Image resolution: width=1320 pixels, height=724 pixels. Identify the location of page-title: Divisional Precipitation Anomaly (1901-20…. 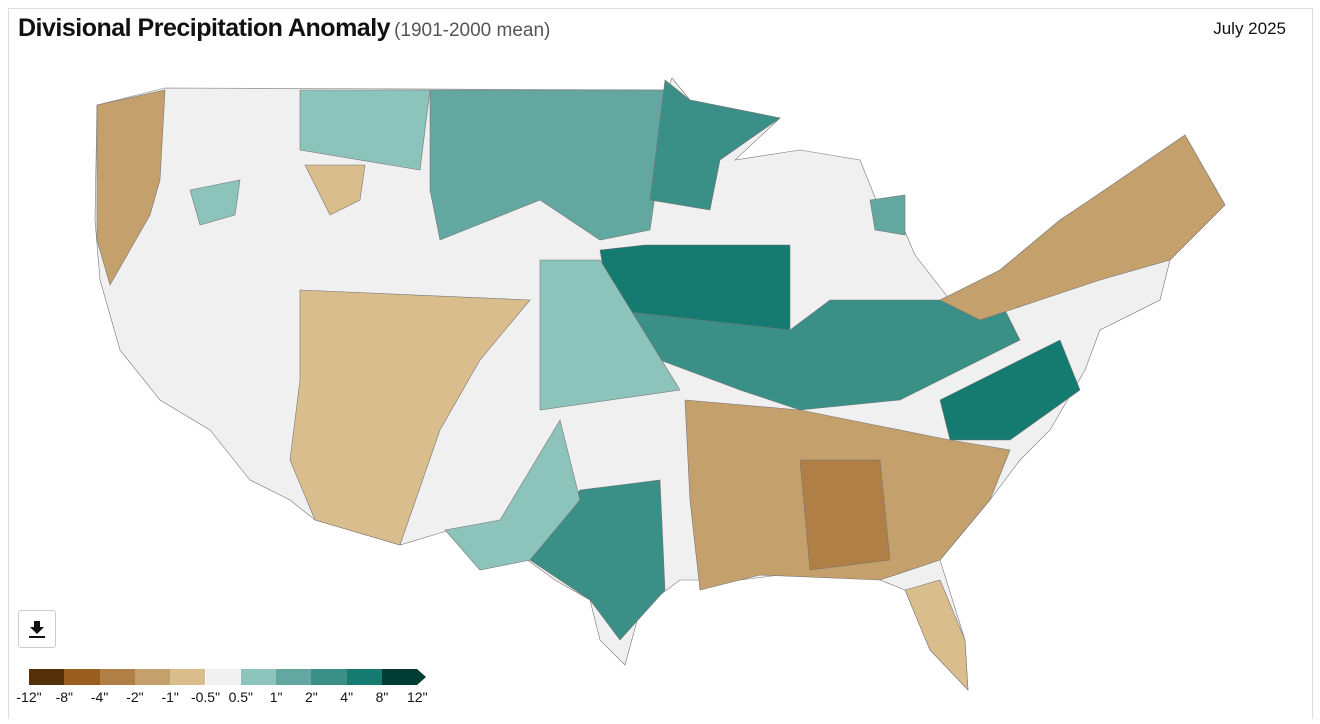
(284, 28).